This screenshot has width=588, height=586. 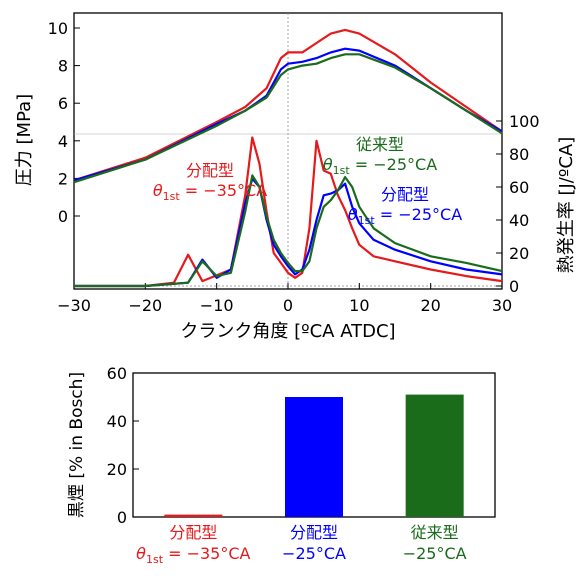 What do you see at coordinates (63, 178) in the screenshot?
I see `left-tick-label: 2` at bounding box center [63, 178].